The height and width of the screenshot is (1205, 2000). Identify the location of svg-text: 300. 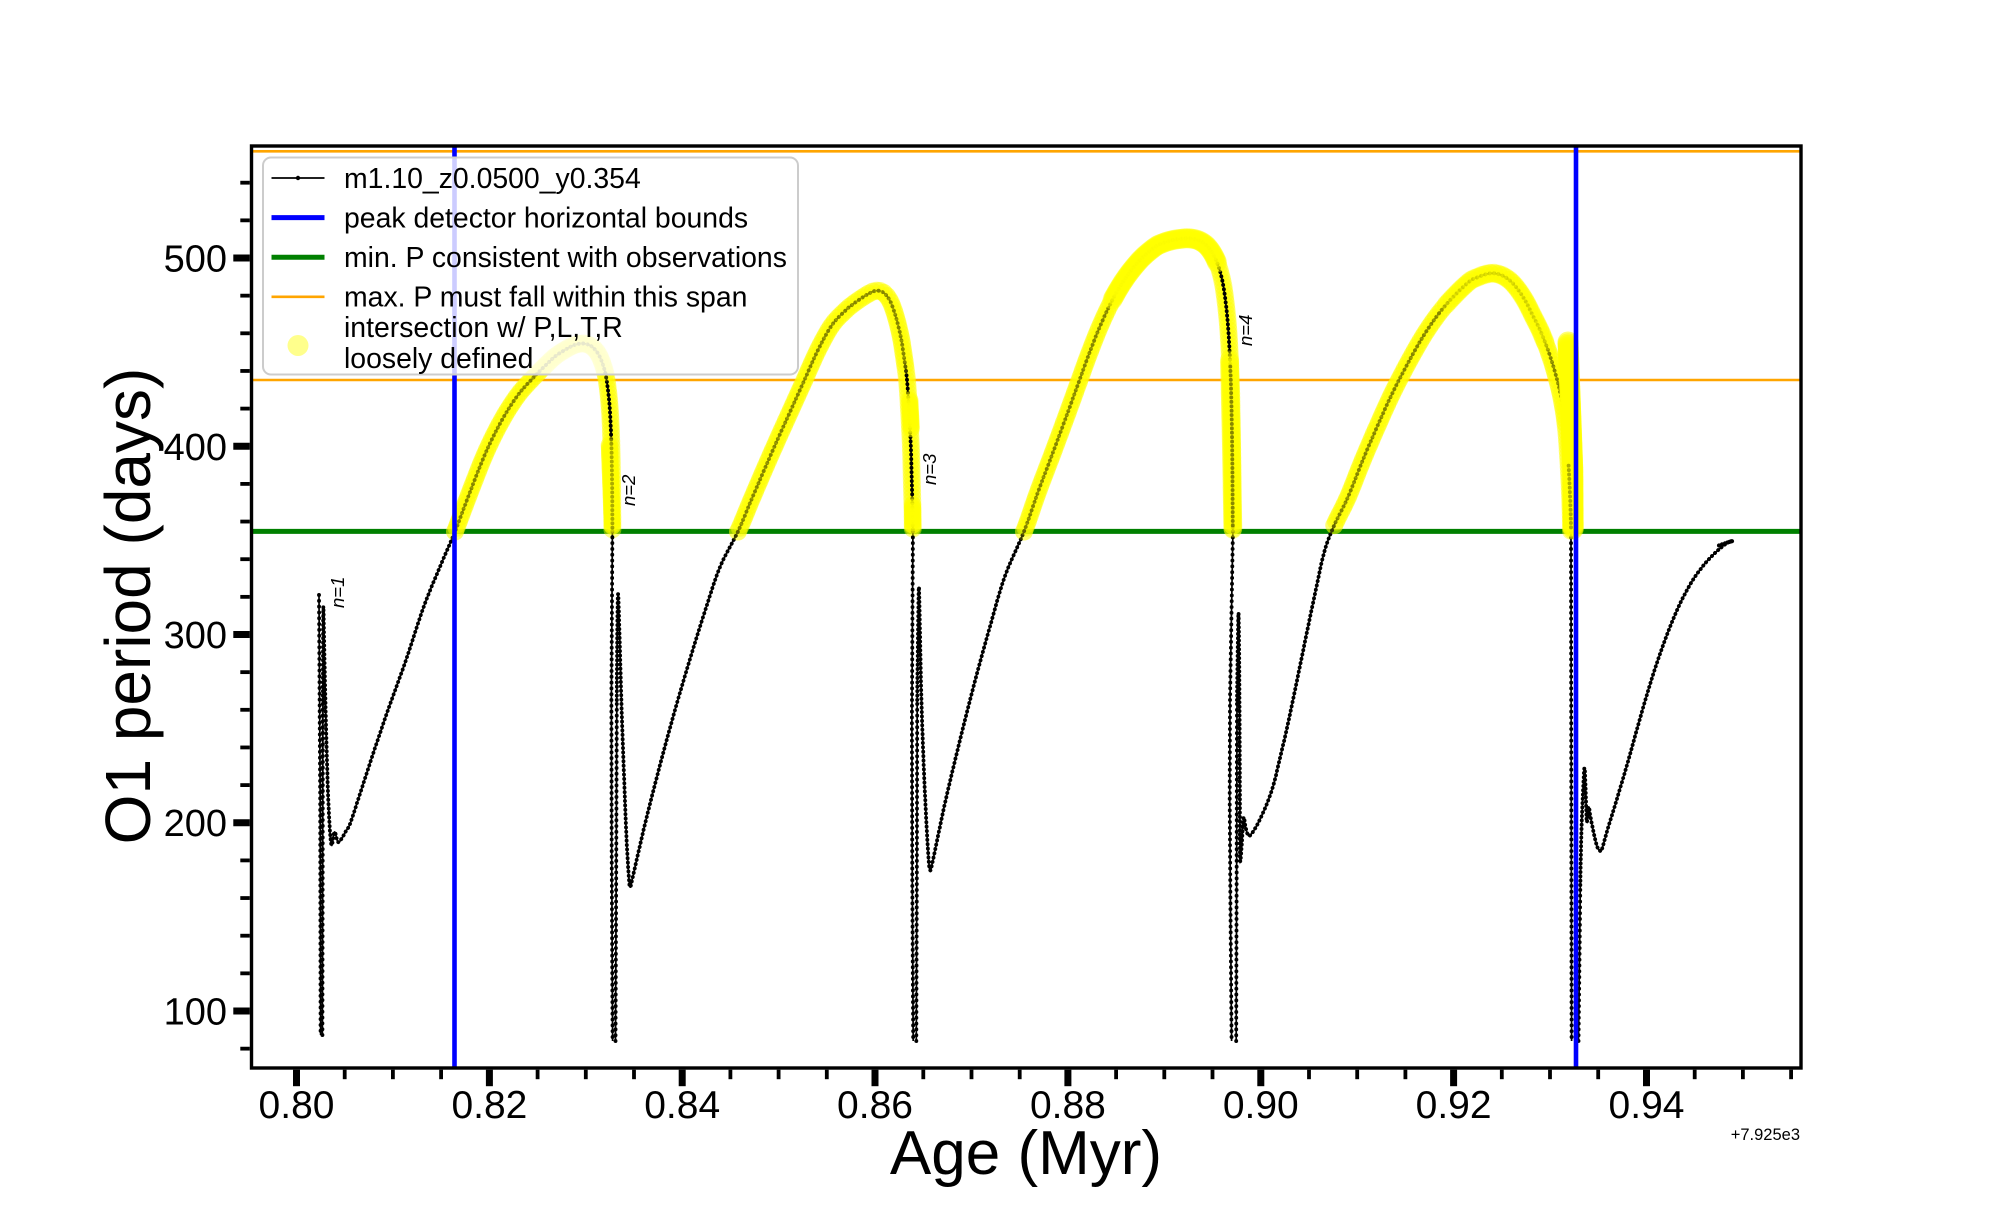
(195, 636).